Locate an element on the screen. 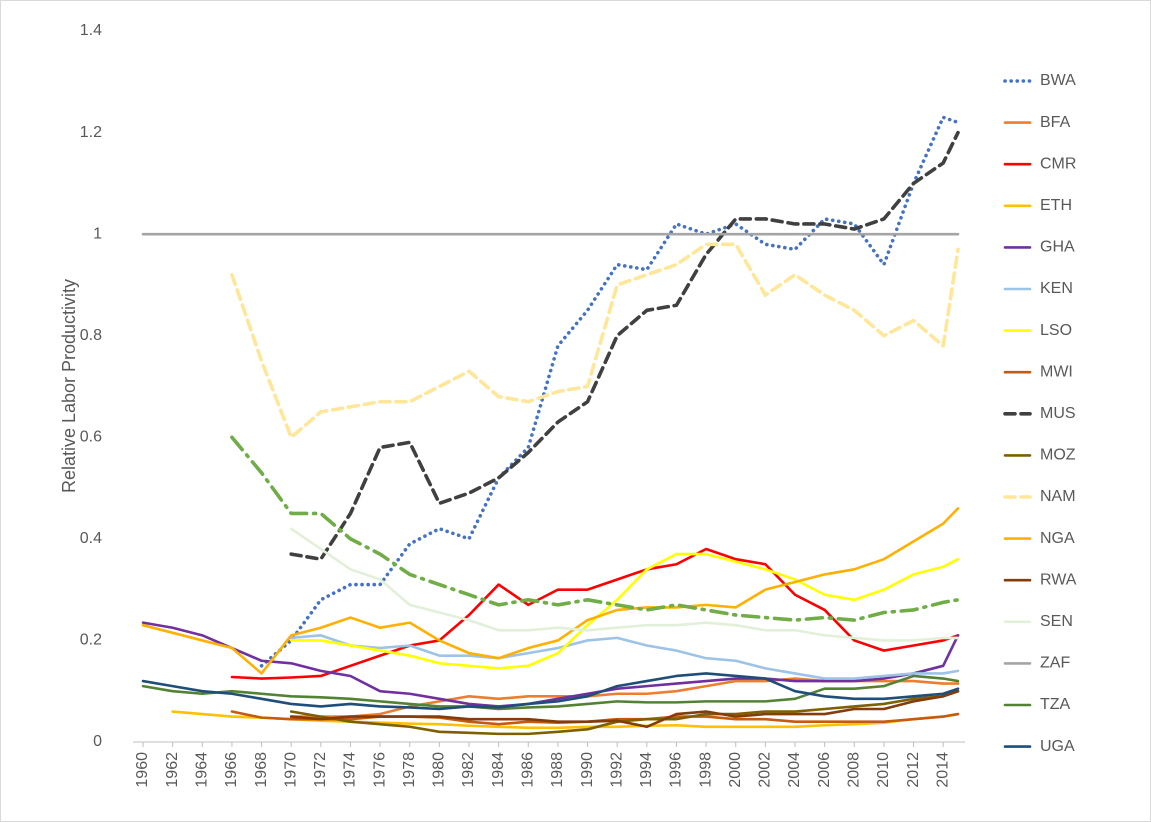 The width and height of the screenshot is (1151, 822). y-axis-title: Relative Labor Productivity is located at coordinates (69, 386).